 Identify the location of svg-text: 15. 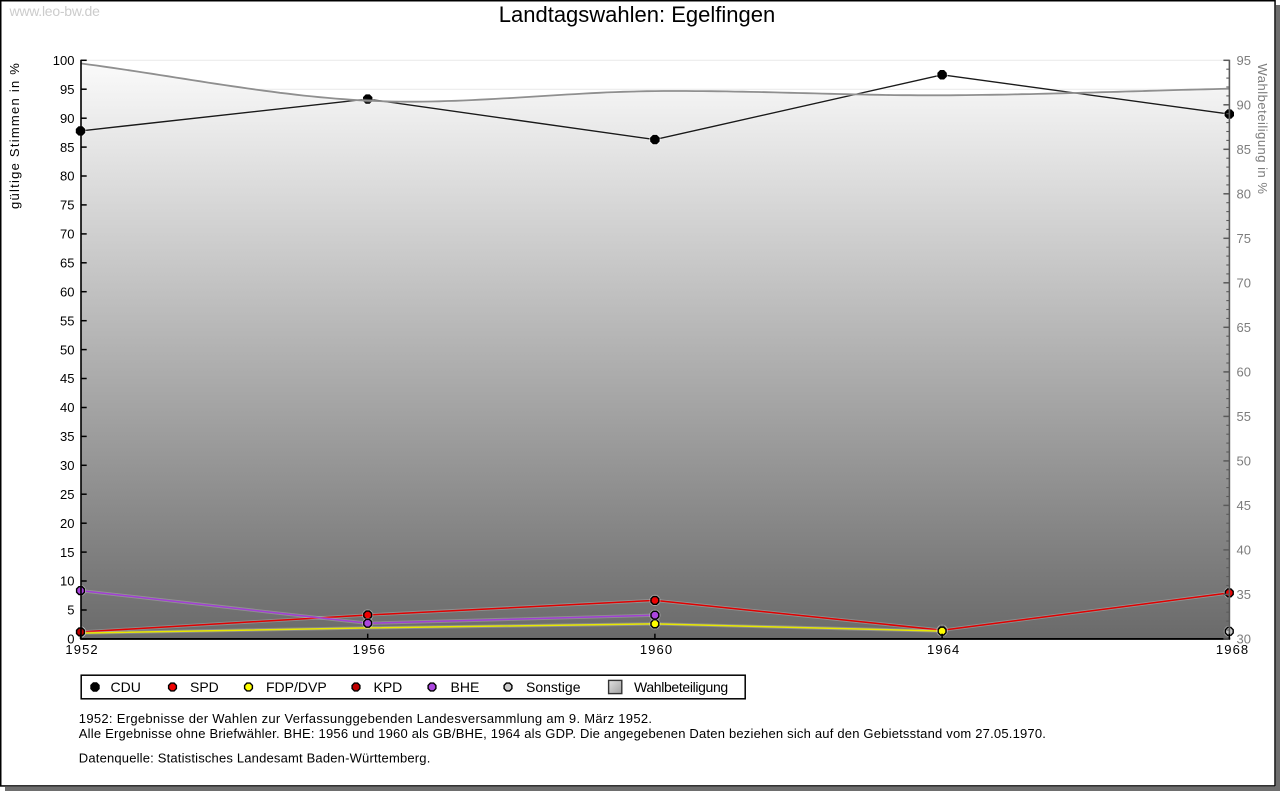
(67, 552).